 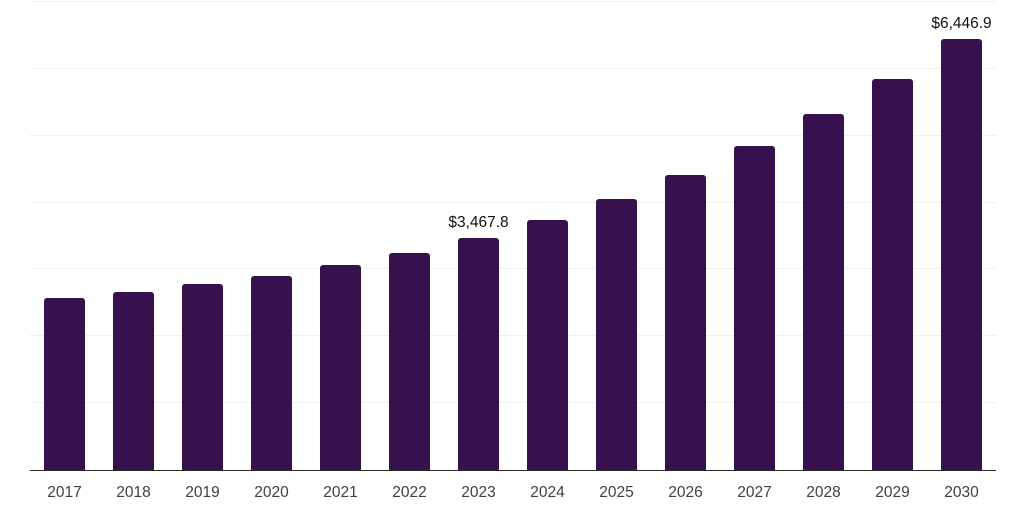 I want to click on x-tick-2023: 2023, so click(x=478, y=492).